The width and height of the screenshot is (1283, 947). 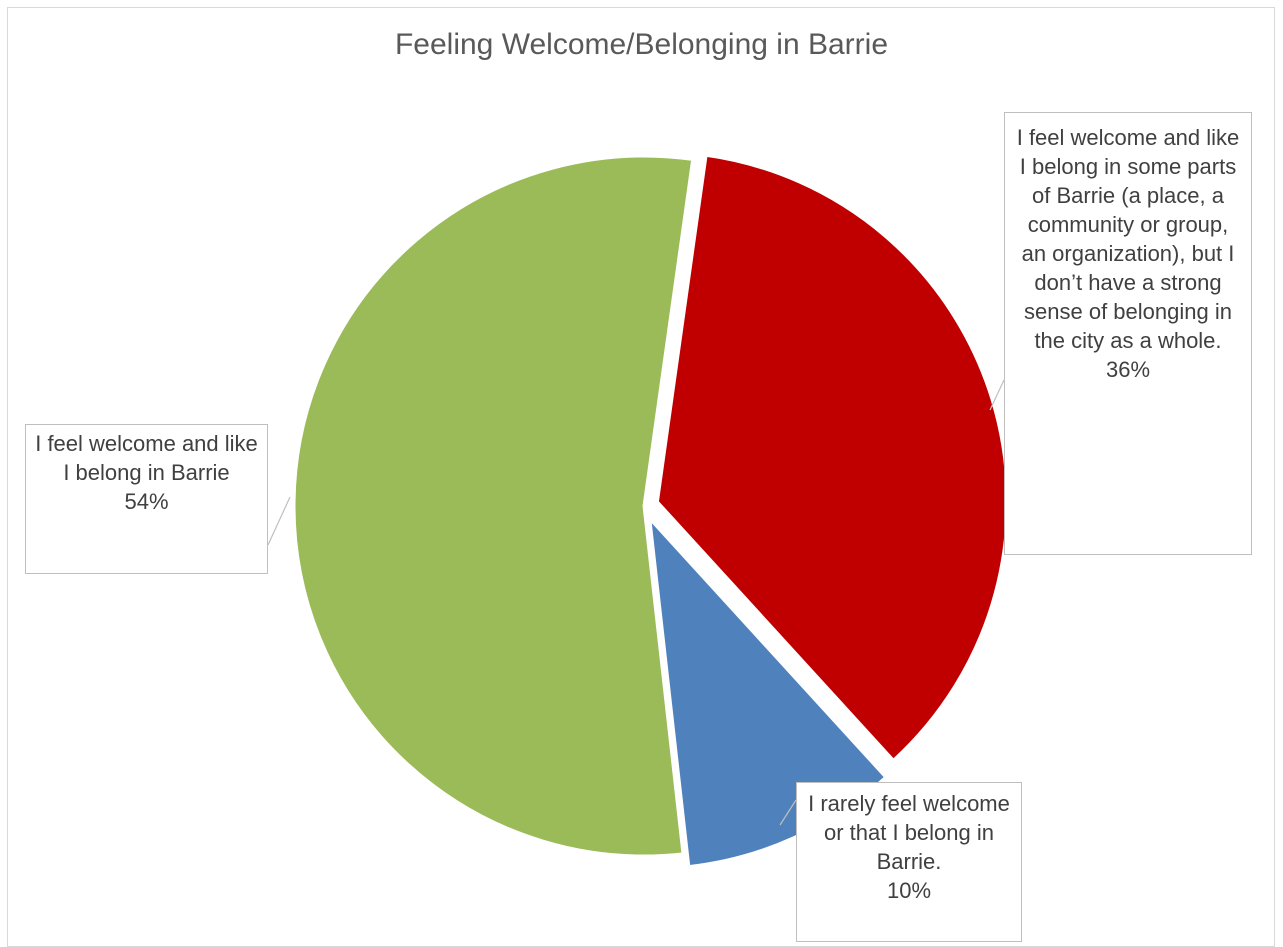 I want to click on leader-line-belong, so click(x=279, y=521).